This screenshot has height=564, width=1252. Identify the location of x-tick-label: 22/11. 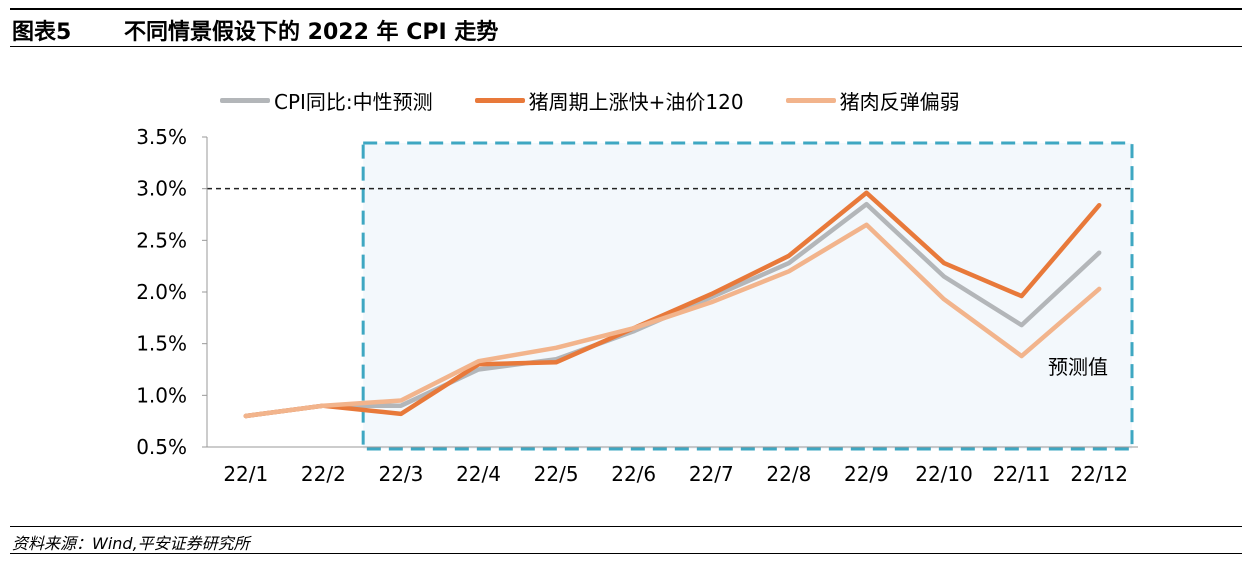
(1022, 474).